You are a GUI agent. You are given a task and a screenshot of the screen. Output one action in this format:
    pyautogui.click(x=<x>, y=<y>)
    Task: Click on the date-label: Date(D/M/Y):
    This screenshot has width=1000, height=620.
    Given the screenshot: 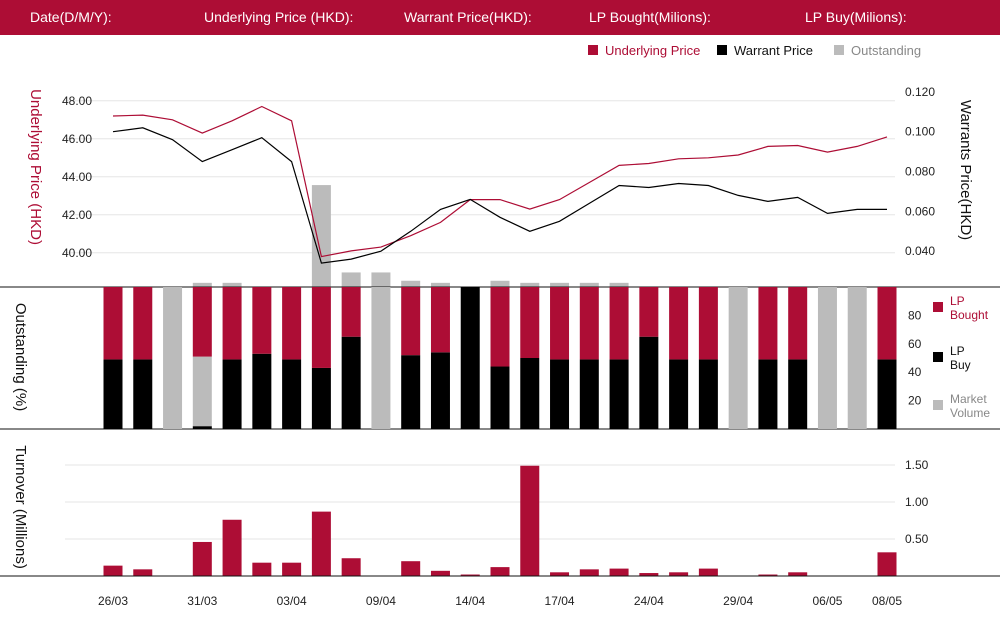 What is the action you would take?
    pyautogui.click(x=71, y=17)
    